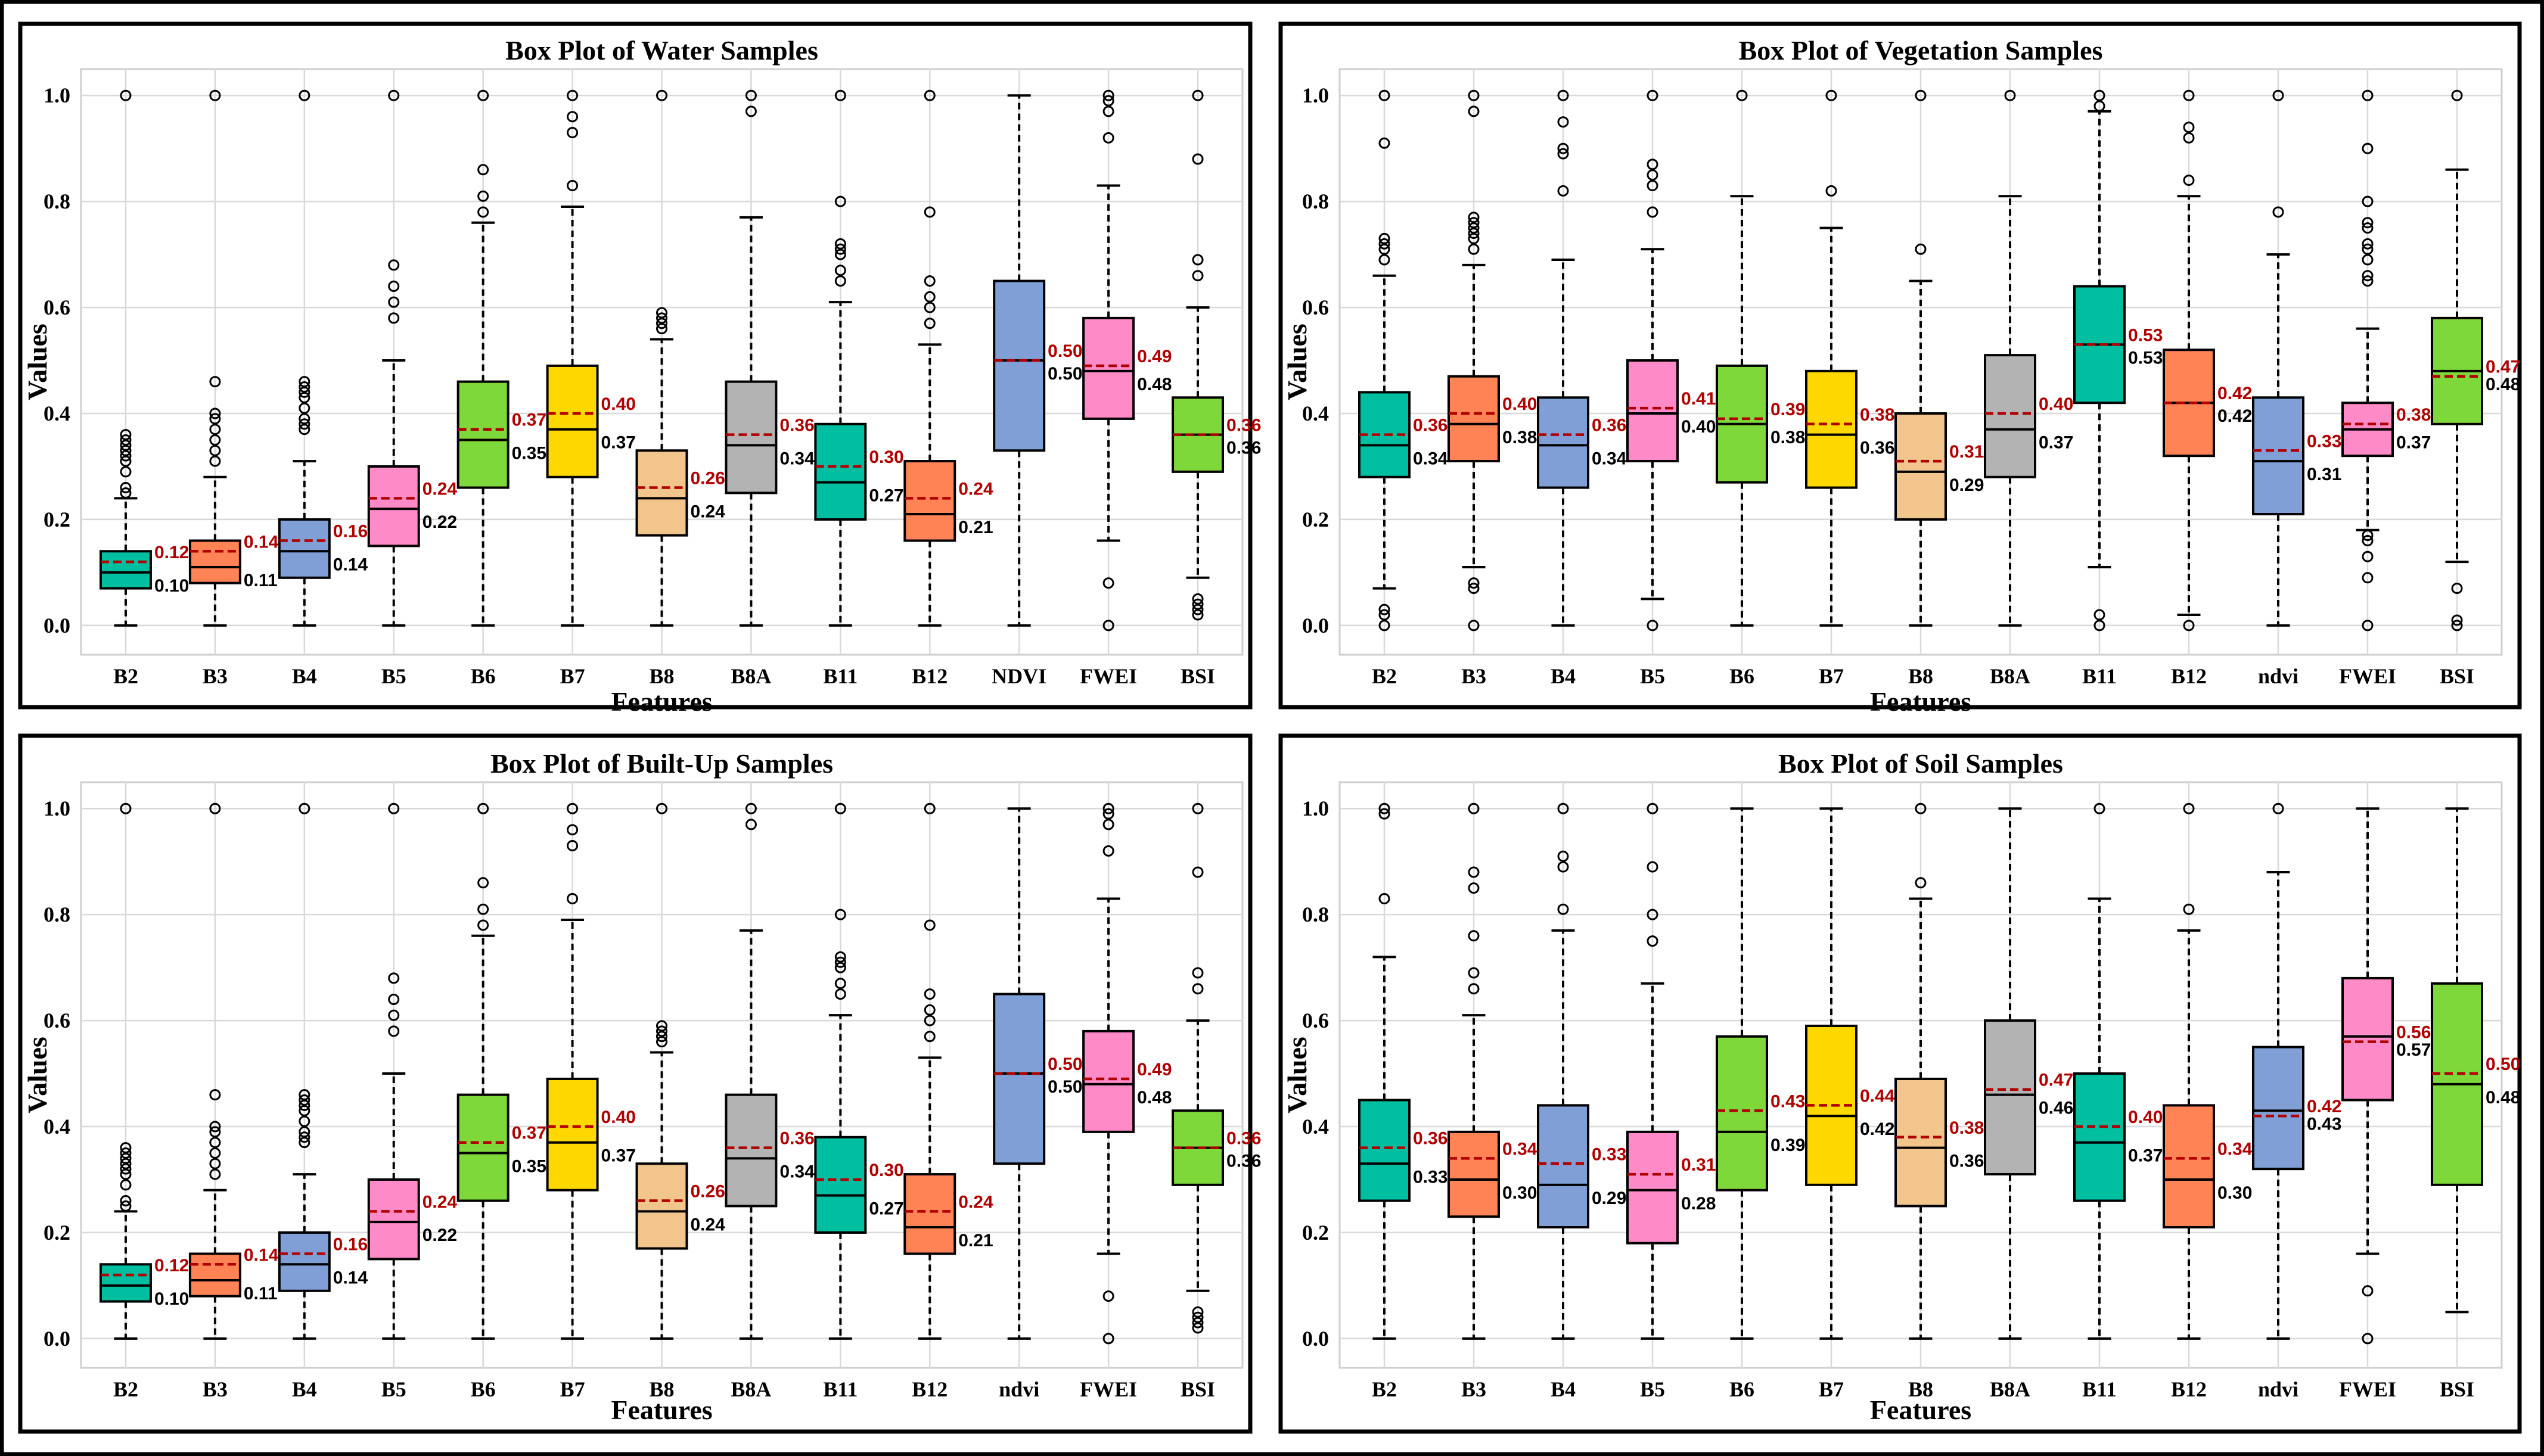 Image resolution: width=2544 pixels, height=1456 pixels. Describe the element at coordinates (1315, 307) in the screenshot. I see `y-tick-label: 0.6` at that location.